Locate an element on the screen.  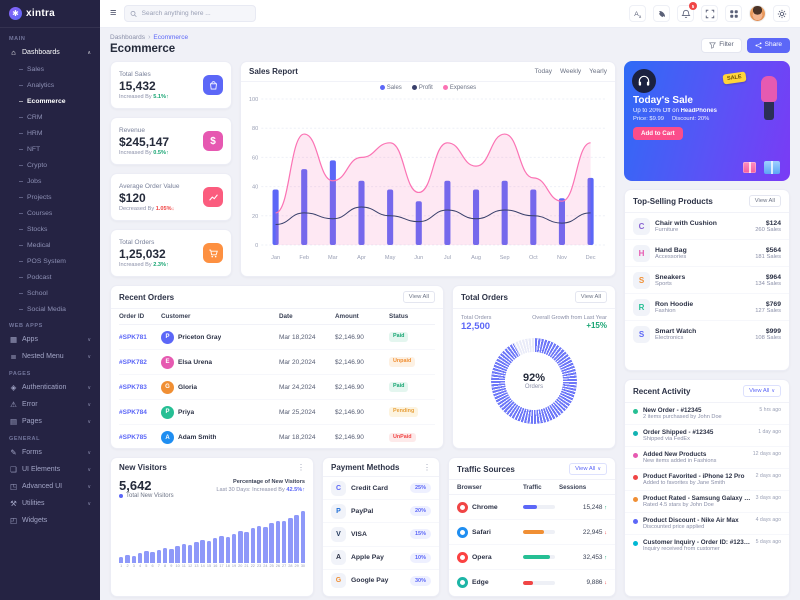
add-to-cart-button: Add to Cart is located at coordinates (658, 133).